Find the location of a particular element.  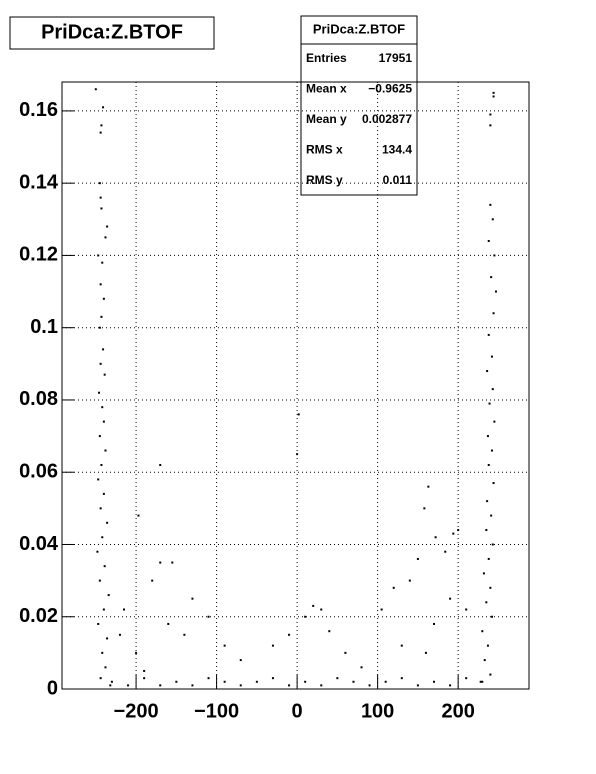

stats-value: 0.011 is located at coordinates (398, 180).